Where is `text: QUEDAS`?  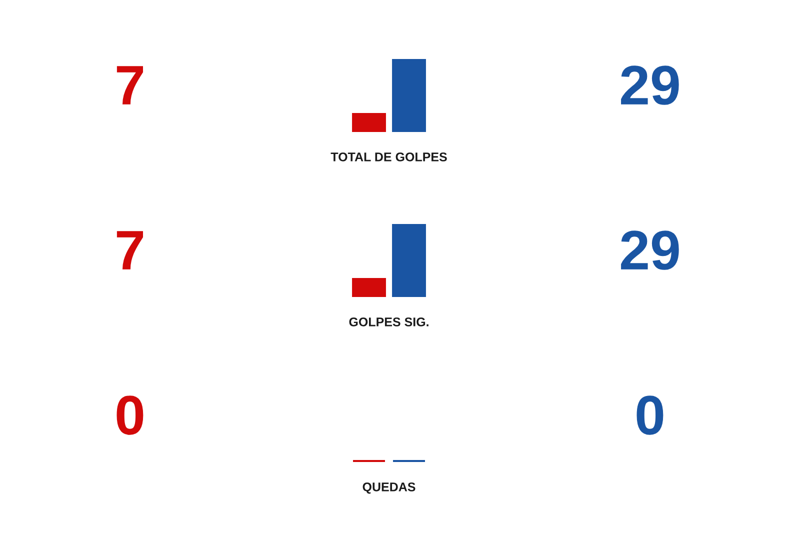 text: QUEDAS is located at coordinates (389, 488).